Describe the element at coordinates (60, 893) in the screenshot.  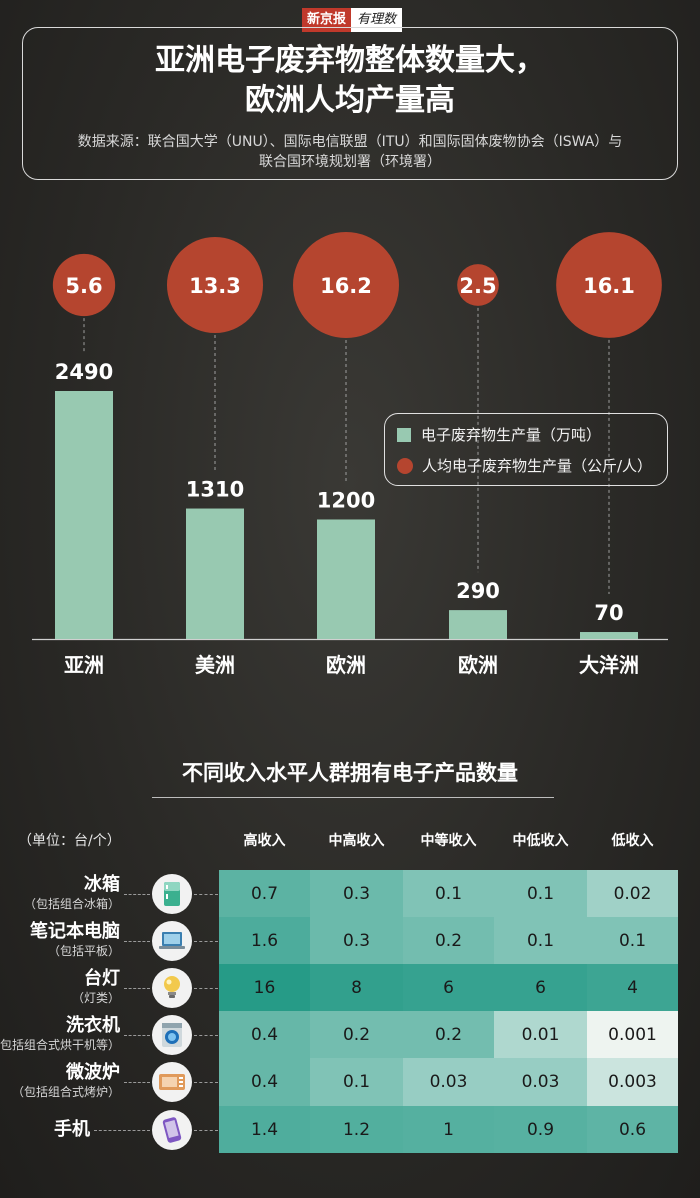
I see `row-label: 冰箱 （包括组合冰箱）` at that location.